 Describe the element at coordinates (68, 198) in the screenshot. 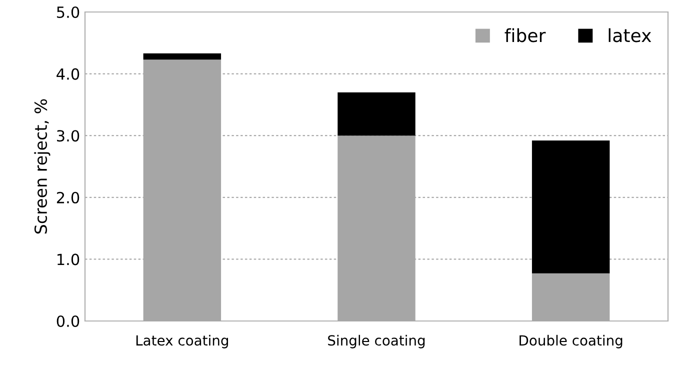

I see `y-tick-label: 2.0` at that location.